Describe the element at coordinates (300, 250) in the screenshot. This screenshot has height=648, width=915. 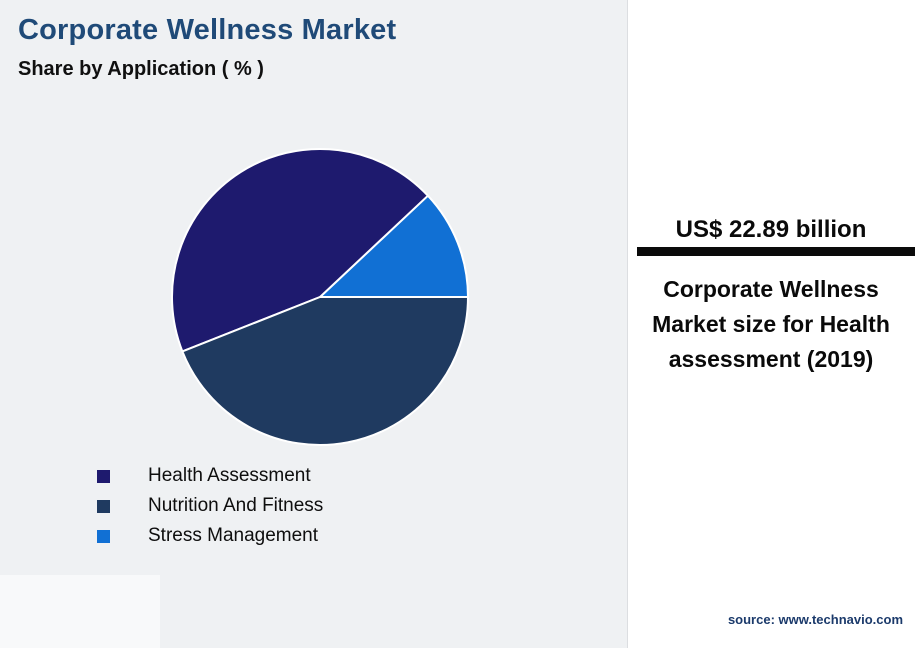
I see `pie-slice-health-assessment` at that location.